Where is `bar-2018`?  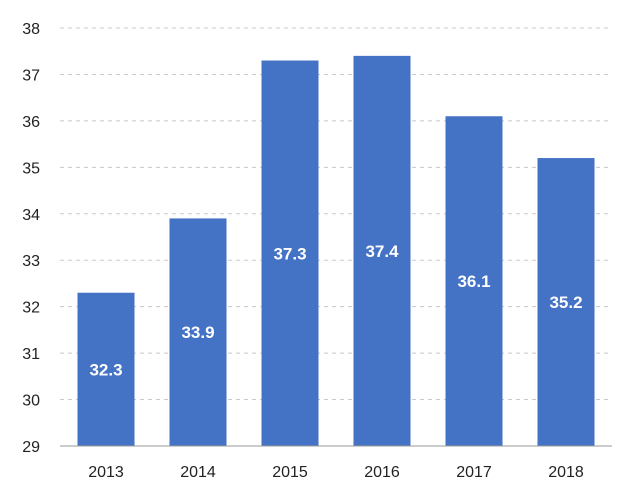 bar-2018 is located at coordinates (566, 302).